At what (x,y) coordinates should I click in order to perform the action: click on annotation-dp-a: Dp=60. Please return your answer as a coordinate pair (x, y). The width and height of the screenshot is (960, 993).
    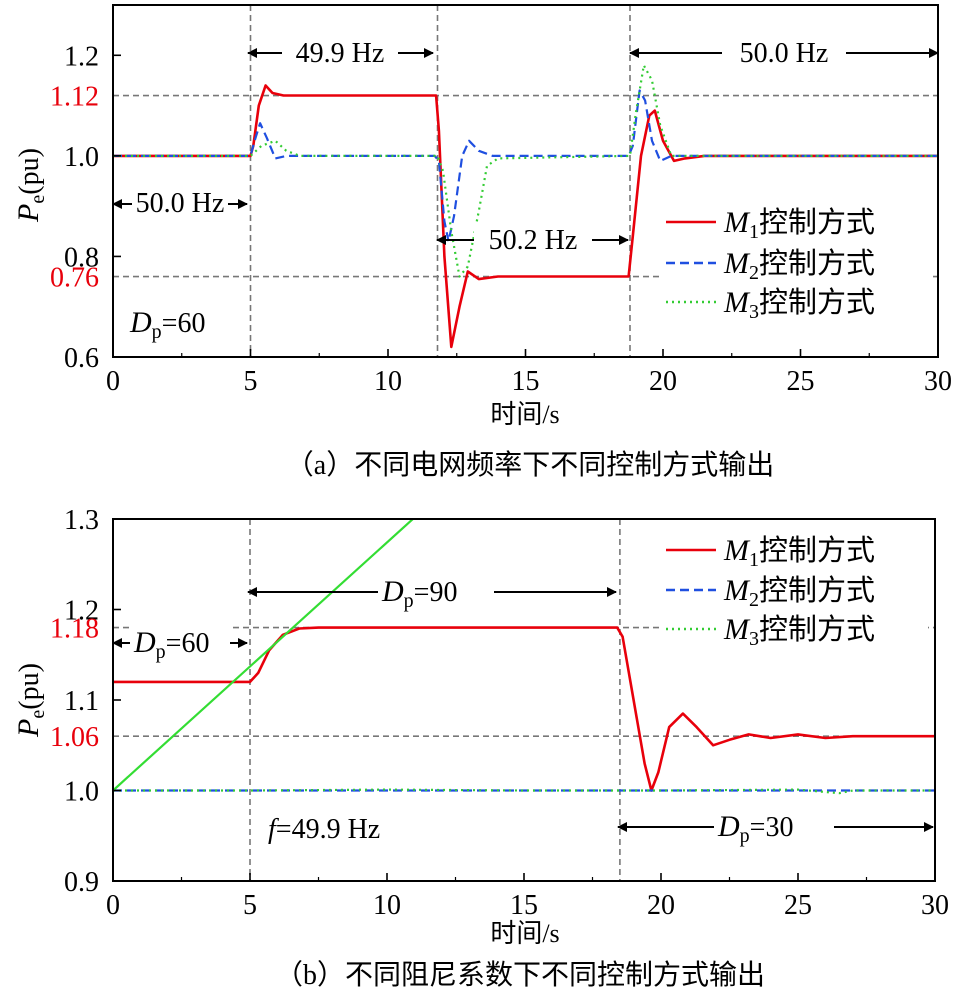
    Looking at the image, I should click on (167, 324).